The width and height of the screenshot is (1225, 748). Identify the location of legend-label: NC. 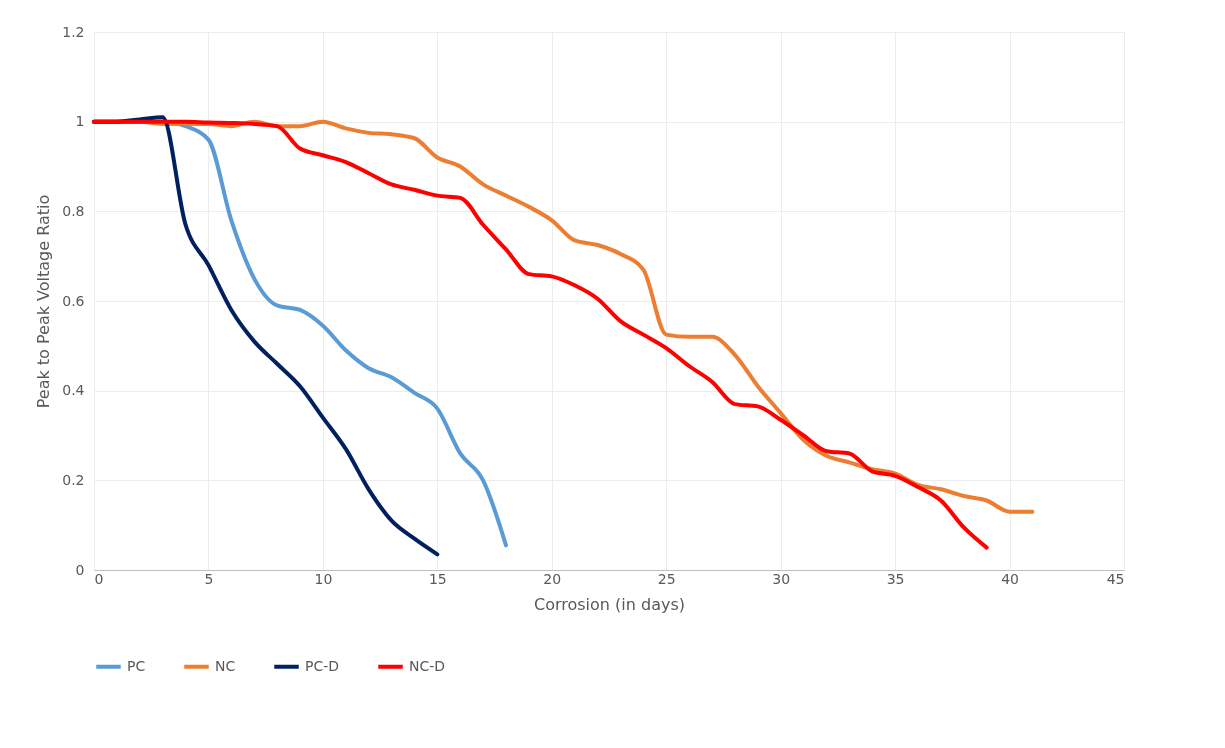
(225, 665).